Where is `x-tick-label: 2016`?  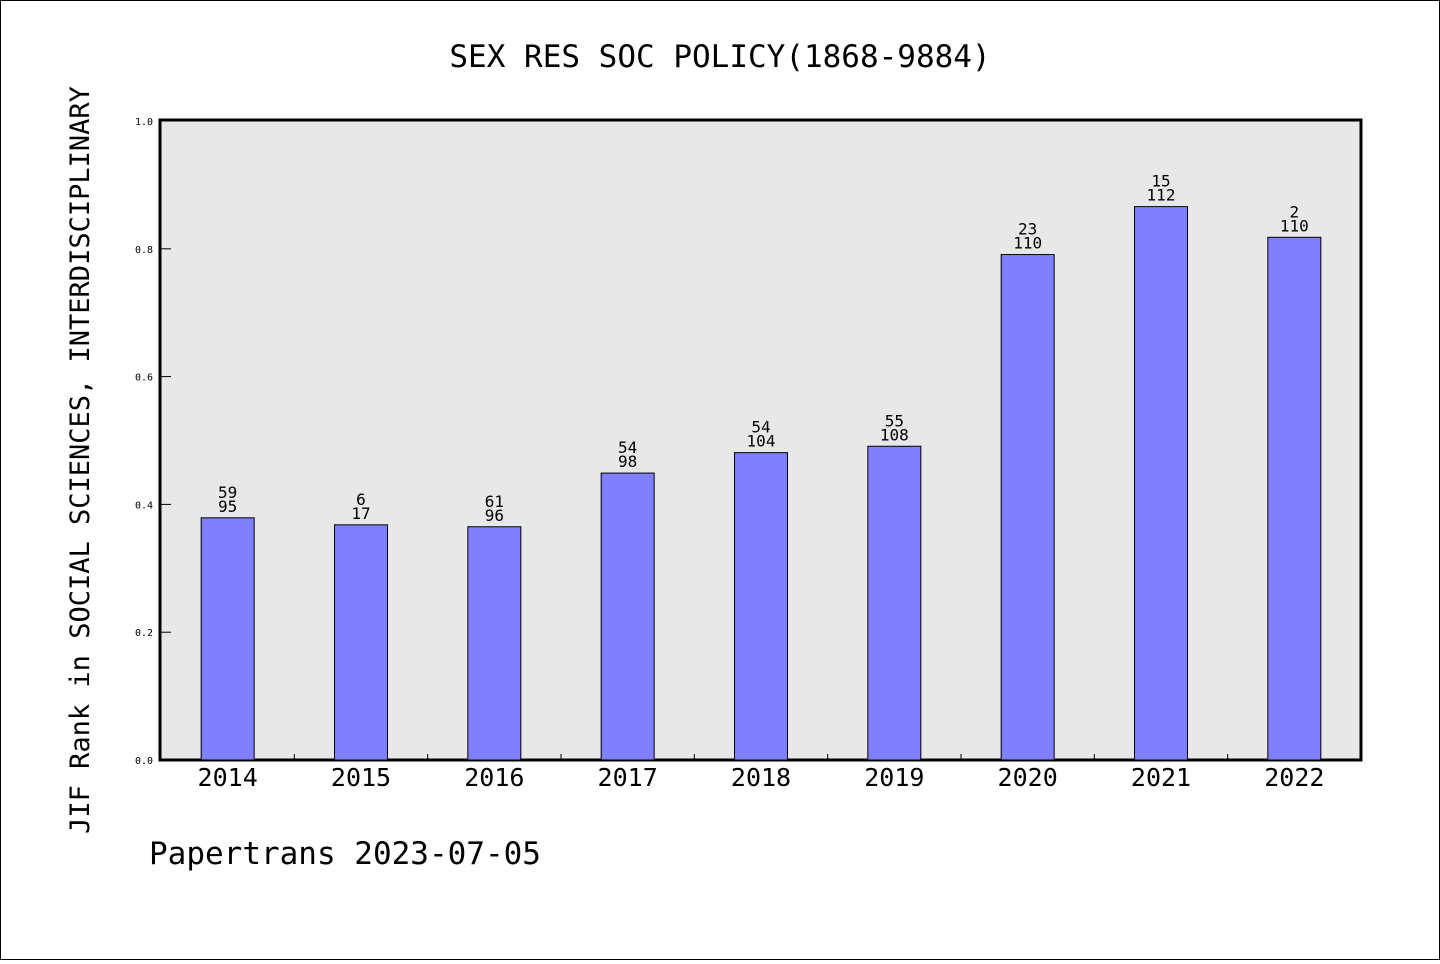 x-tick-label: 2016 is located at coordinates (494, 777).